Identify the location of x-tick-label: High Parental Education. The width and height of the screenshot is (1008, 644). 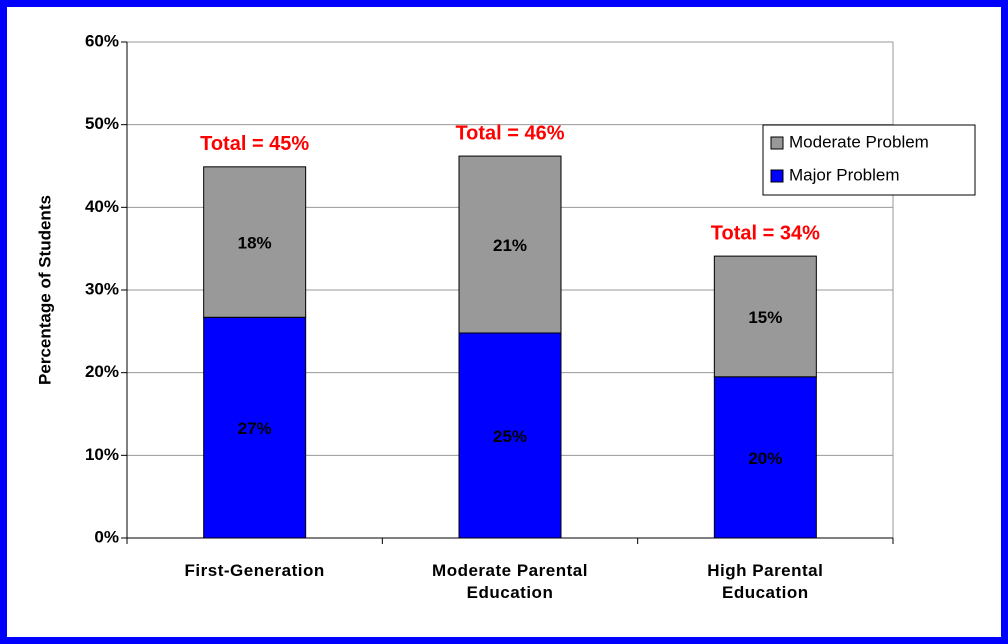
(765, 581).